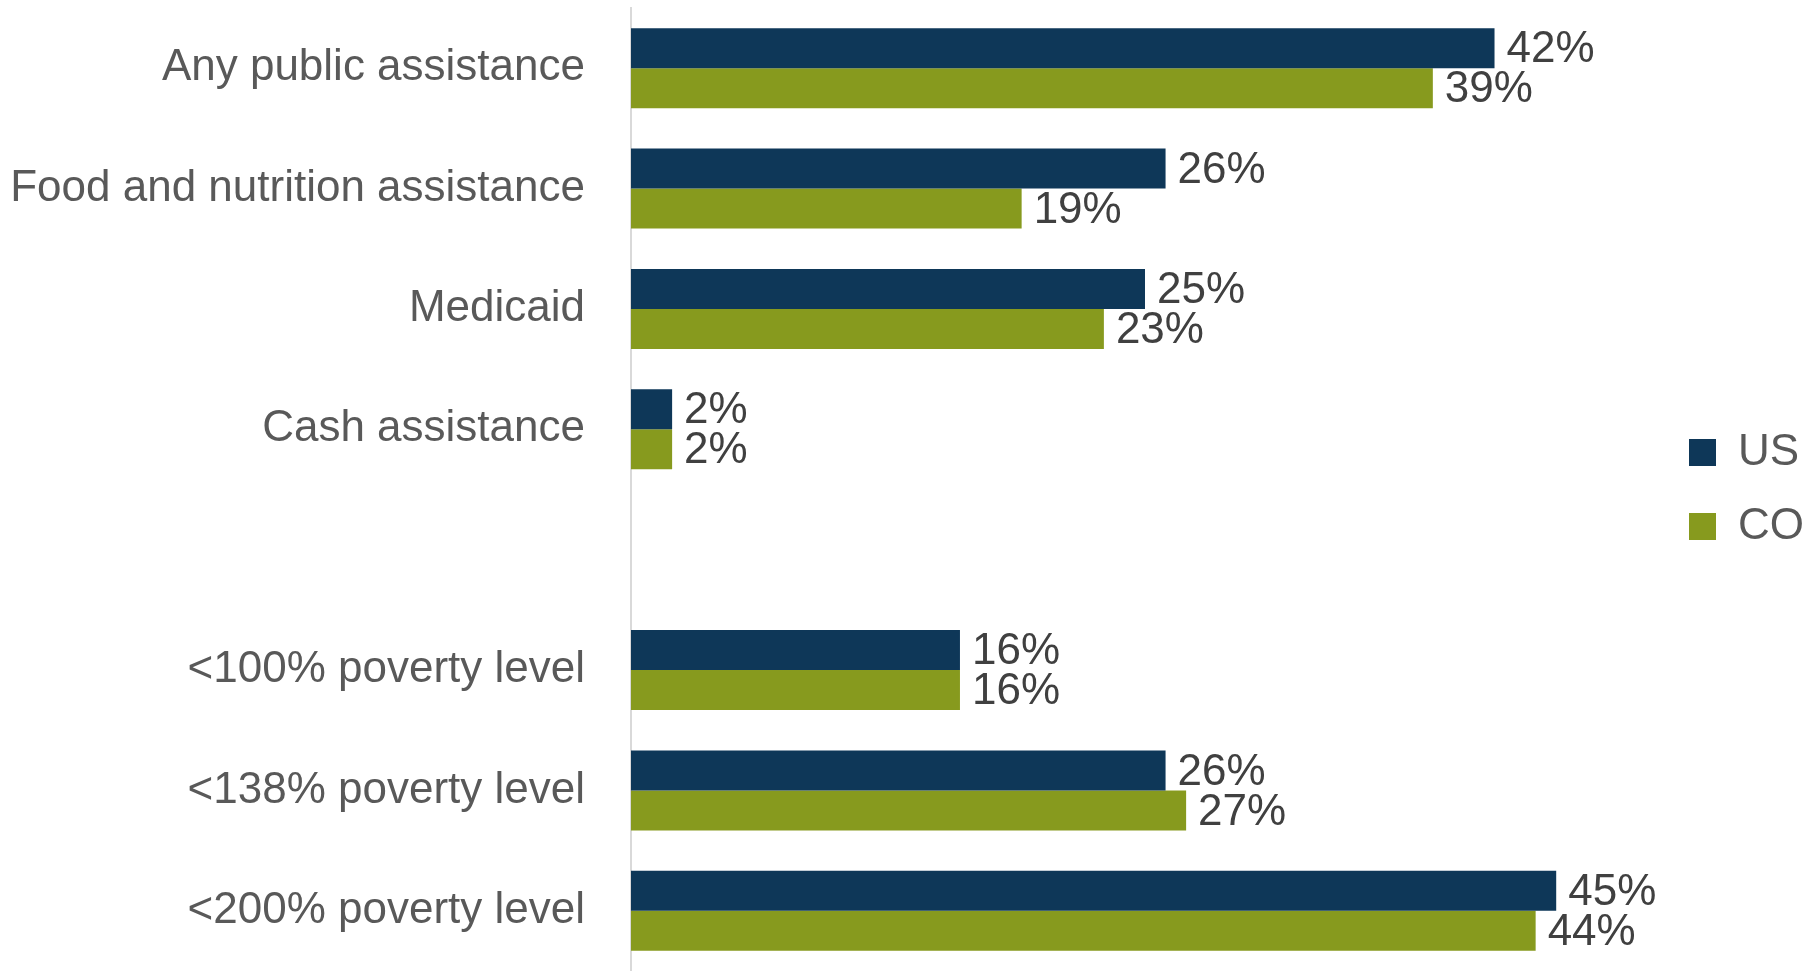 The height and width of the screenshot is (971, 1814). Describe the element at coordinates (386, 907) in the screenshot. I see `y-tick-label: <200% poverty level` at that location.